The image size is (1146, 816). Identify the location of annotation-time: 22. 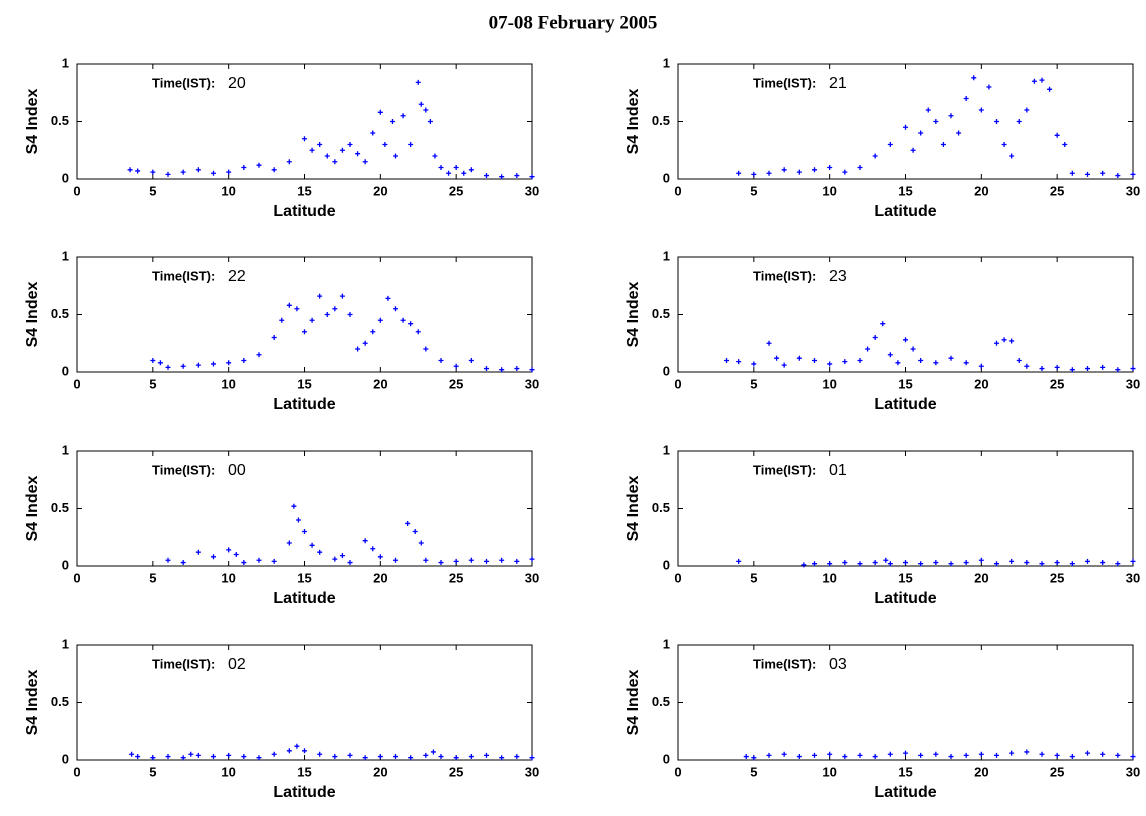
(237, 276).